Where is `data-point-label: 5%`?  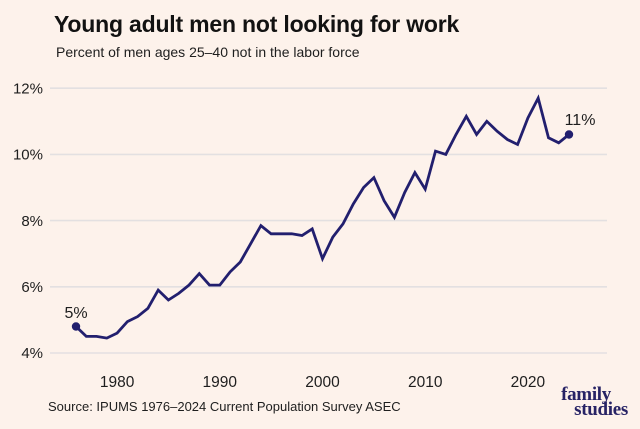
data-point-label: 5% is located at coordinates (75, 313).